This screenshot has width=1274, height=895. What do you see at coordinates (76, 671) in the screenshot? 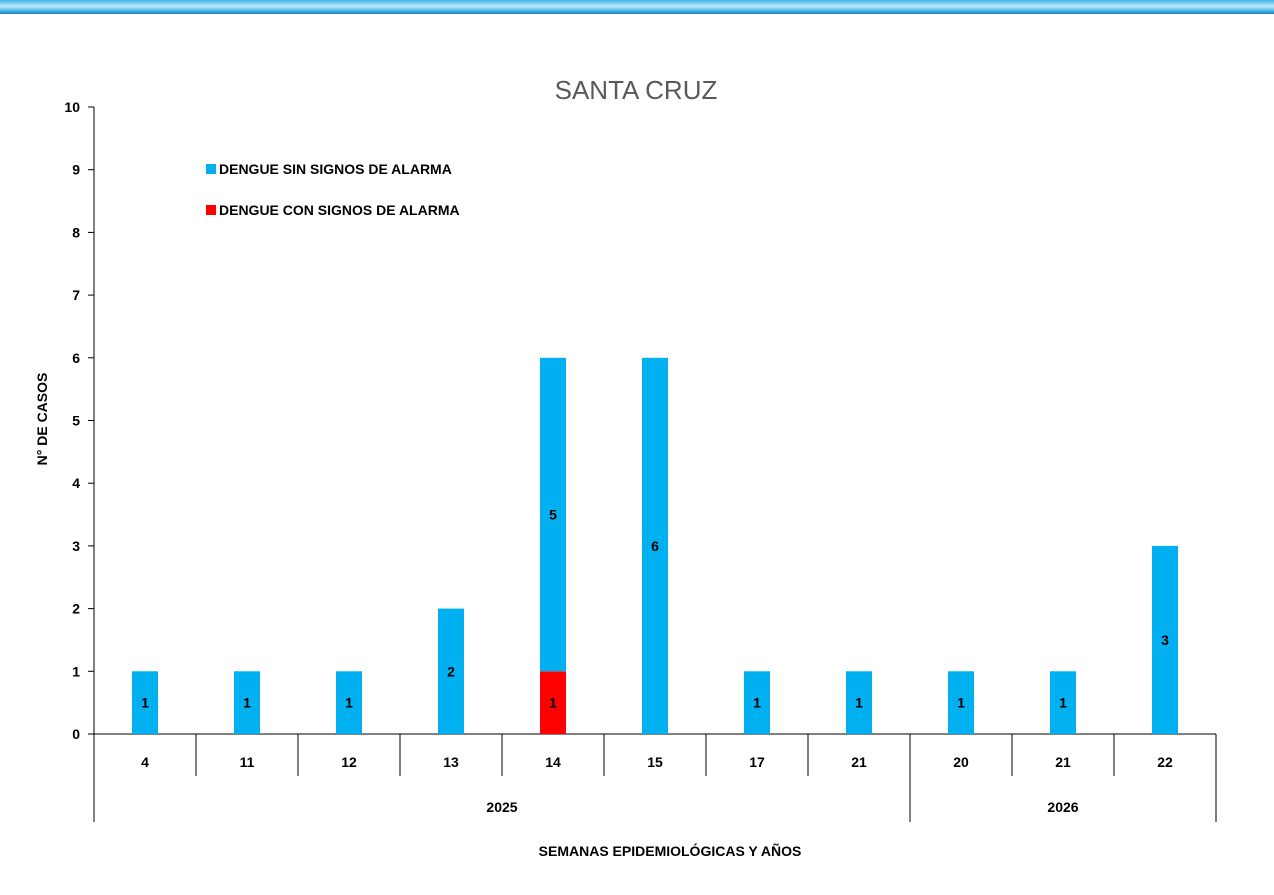
I see `y-tick-label: 1` at bounding box center [76, 671].